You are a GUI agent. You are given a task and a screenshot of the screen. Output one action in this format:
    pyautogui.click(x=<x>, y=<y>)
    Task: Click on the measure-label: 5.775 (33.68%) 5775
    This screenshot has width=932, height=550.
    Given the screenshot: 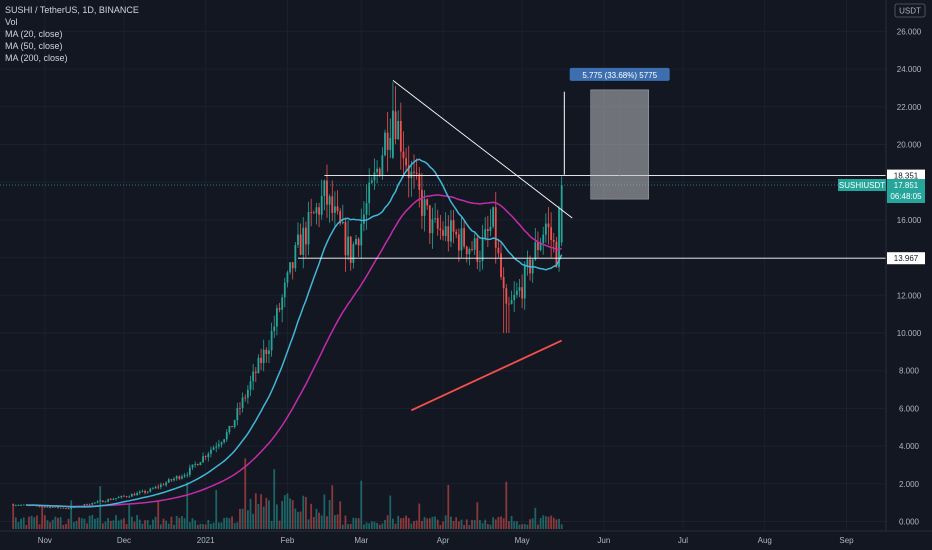 What is the action you would take?
    pyautogui.click(x=619, y=74)
    